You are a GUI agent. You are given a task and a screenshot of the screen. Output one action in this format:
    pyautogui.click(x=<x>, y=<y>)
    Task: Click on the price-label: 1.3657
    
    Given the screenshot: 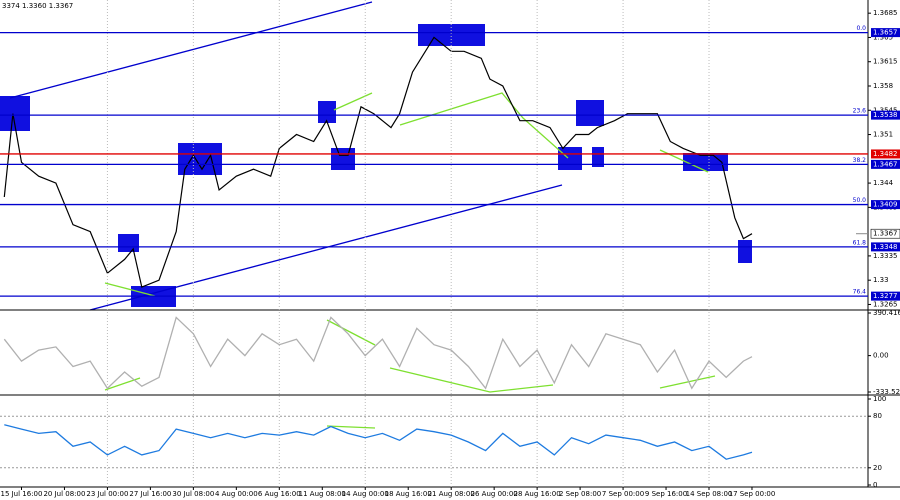 What is the action you would take?
    pyautogui.click(x=885, y=33)
    